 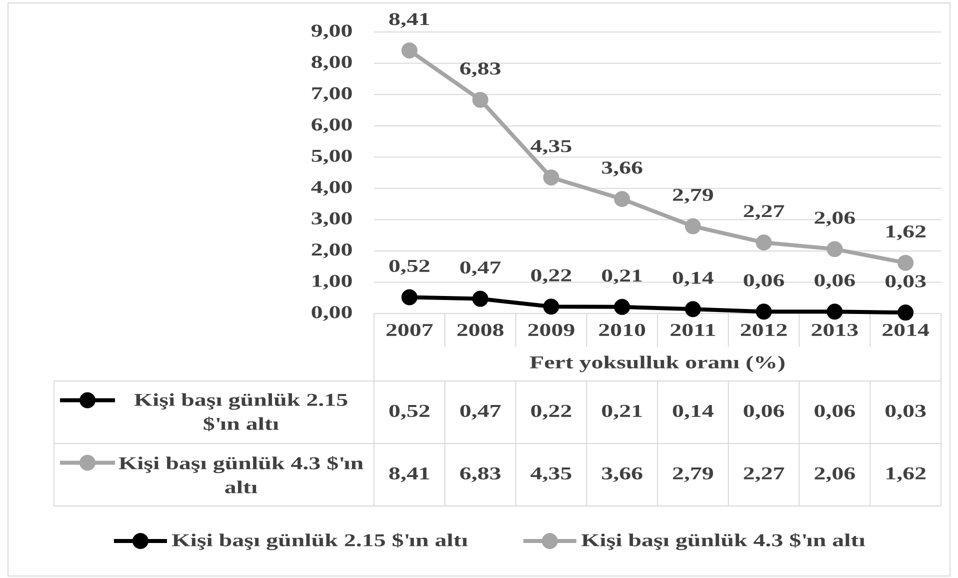 What do you see at coordinates (480, 70) in the screenshot?
I see `text: 6,83` at bounding box center [480, 70].